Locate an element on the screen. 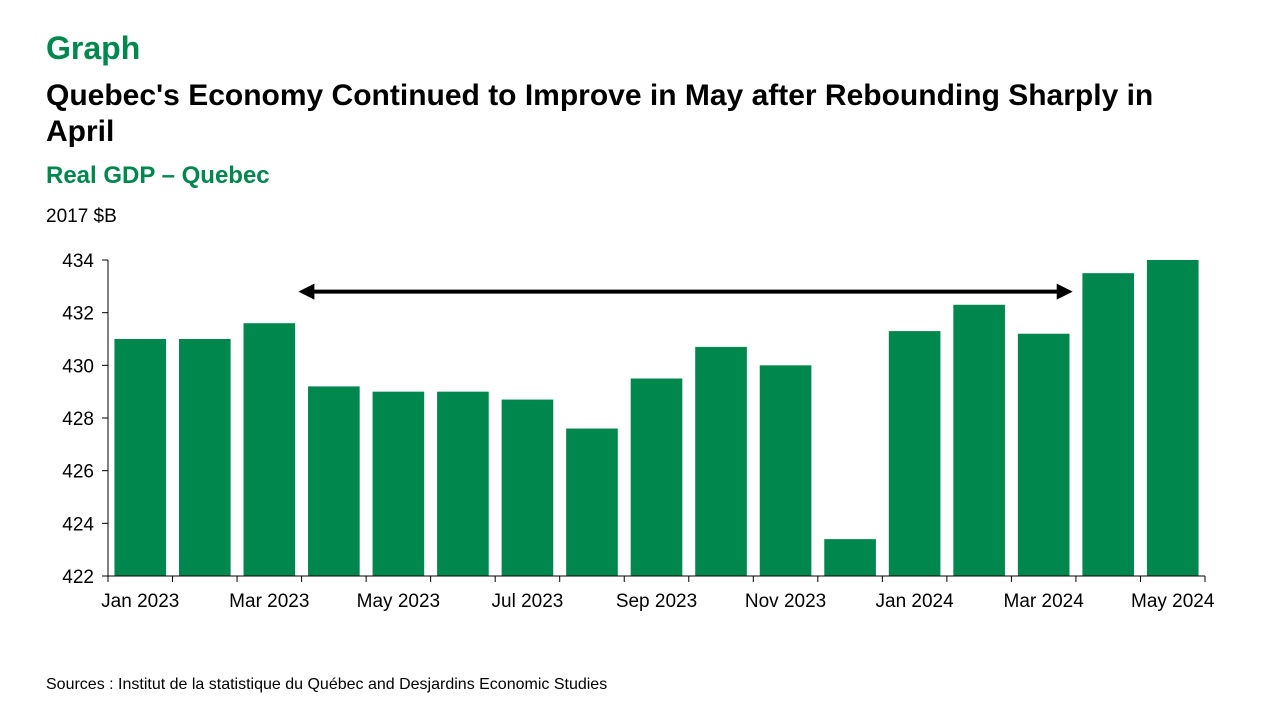 The width and height of the screenshot is (1280, 719). bar-sep-2023 is located at coordinates (656, 477).